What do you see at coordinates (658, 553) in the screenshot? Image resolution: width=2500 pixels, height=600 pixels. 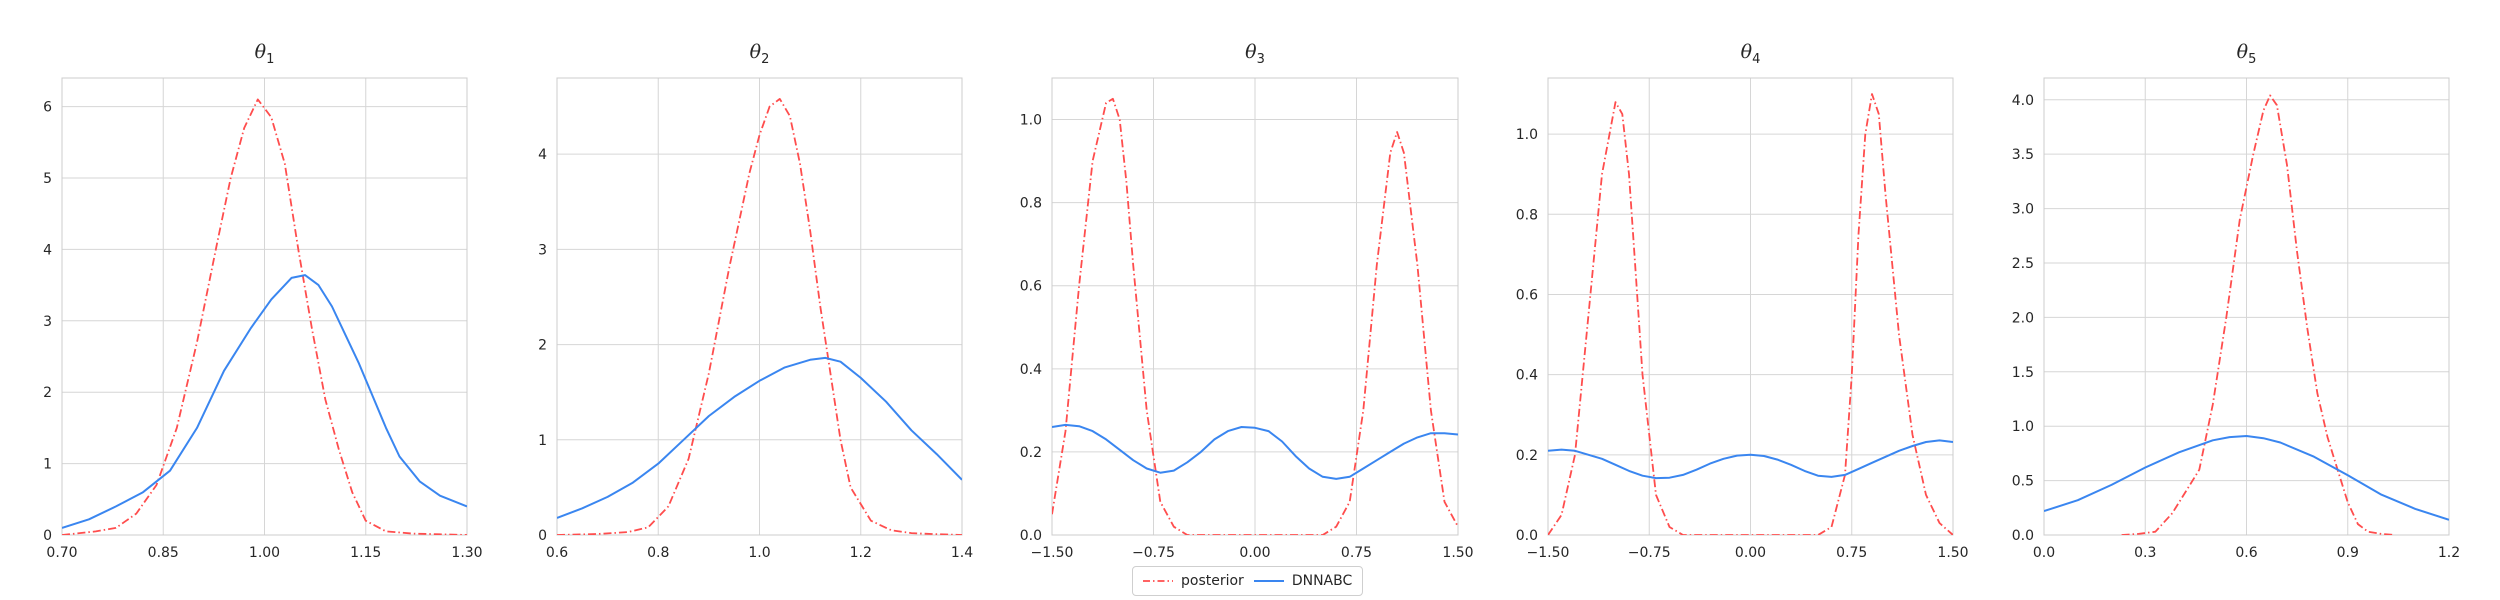 I see `x-tick-label: 0.8` at bounding box center [658, 553].